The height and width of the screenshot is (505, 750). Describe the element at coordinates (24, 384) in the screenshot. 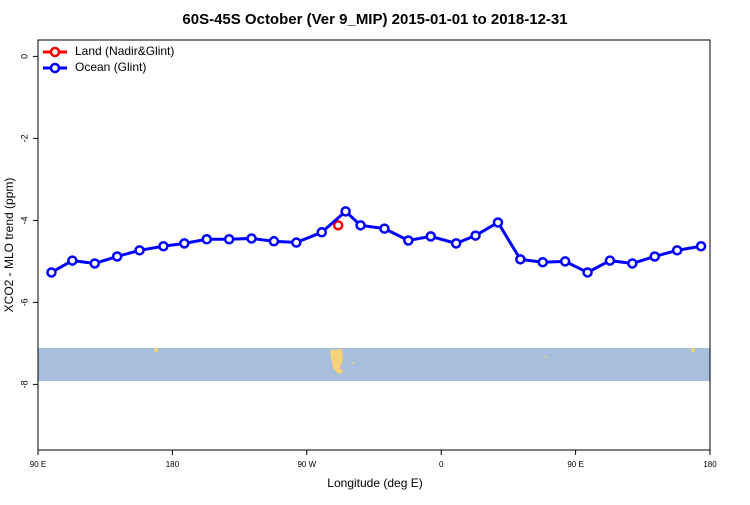

I see `y-tick-label: -8` at that location.